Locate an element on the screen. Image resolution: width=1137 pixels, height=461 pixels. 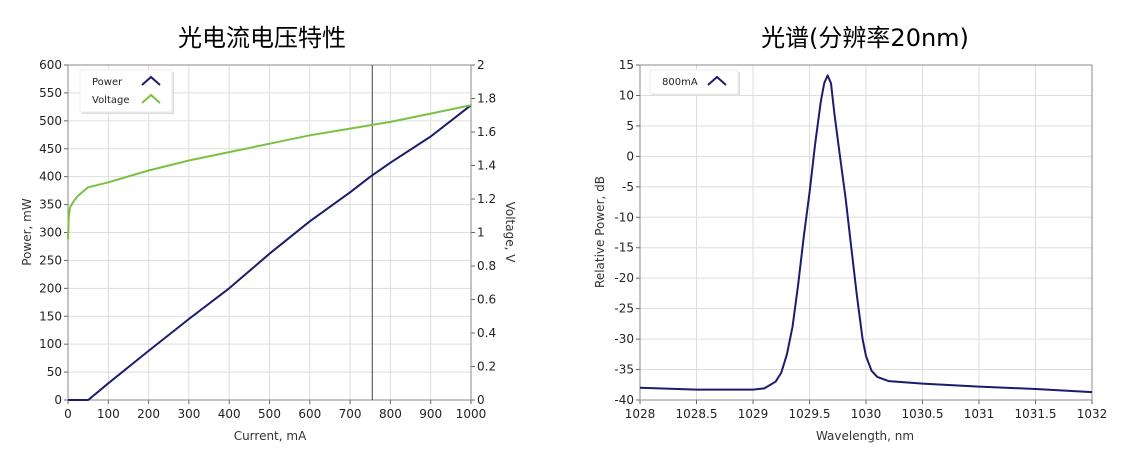
y2-tick-label: 0.2 is located at coordinates (486, 367).